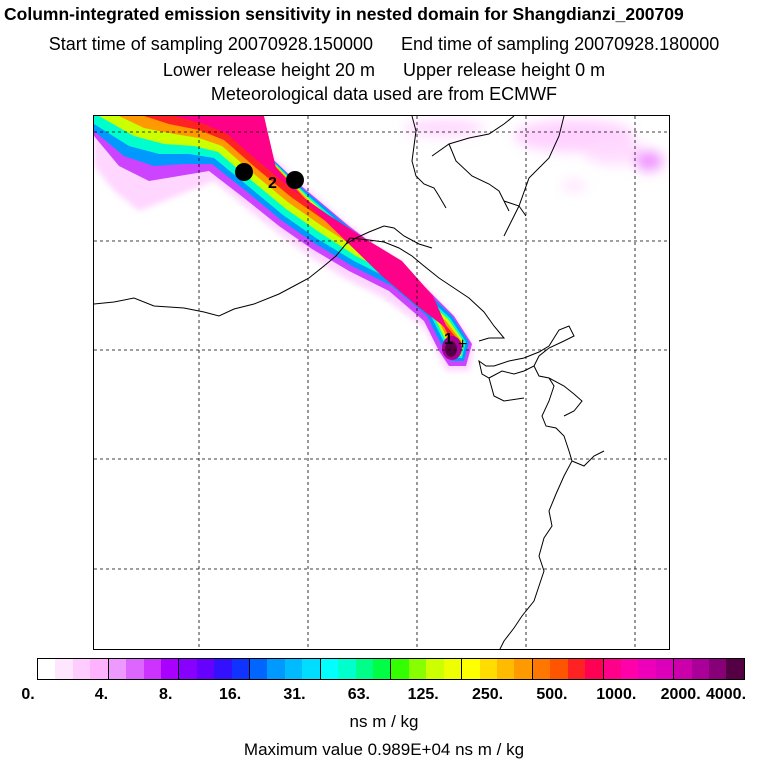  What do you see at coordinates (448, 339) in the screenshot?
I see `marker-label-1: 1` at bounding box center [448, 339].